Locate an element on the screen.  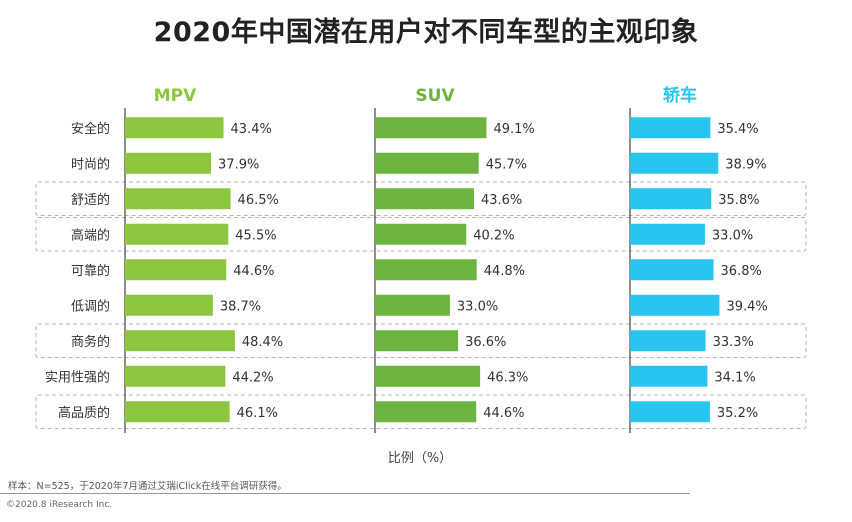
data-label: 45.7% is located at coordinates (506, 164).